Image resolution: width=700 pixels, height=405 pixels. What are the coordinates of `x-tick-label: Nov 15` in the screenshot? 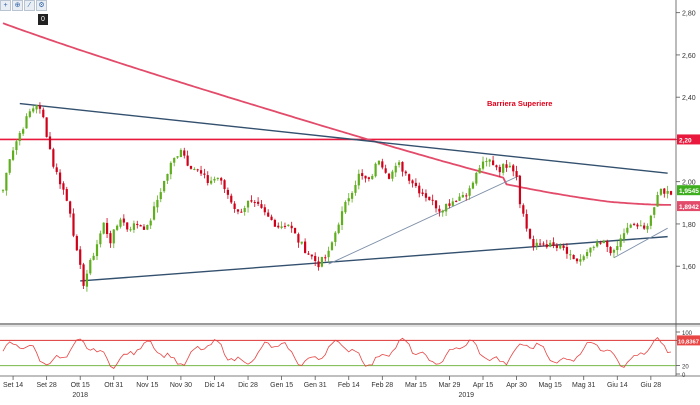 It's located at (147, 385).